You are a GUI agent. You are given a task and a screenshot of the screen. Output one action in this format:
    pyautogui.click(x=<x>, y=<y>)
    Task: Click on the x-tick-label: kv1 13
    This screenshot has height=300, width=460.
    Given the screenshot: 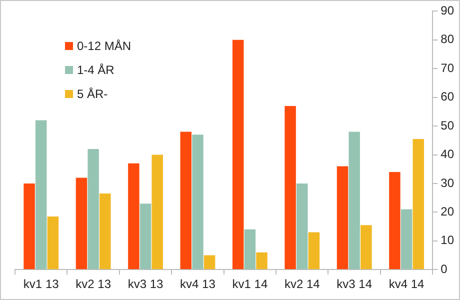 What is the action you would take?
    pyautogui.click(x=41, y=284)
    